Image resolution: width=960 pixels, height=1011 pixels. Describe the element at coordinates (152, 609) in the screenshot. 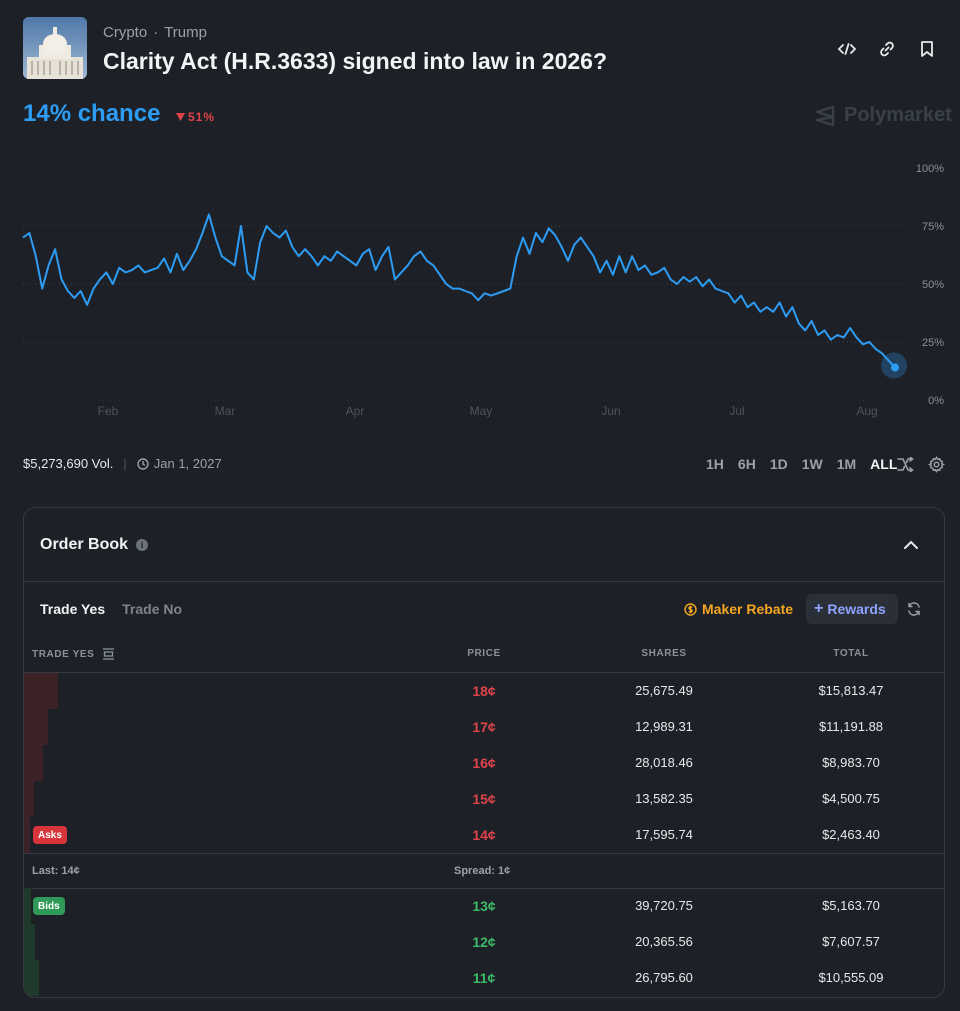

I see `tab-trade-no: Trade No` at that location.